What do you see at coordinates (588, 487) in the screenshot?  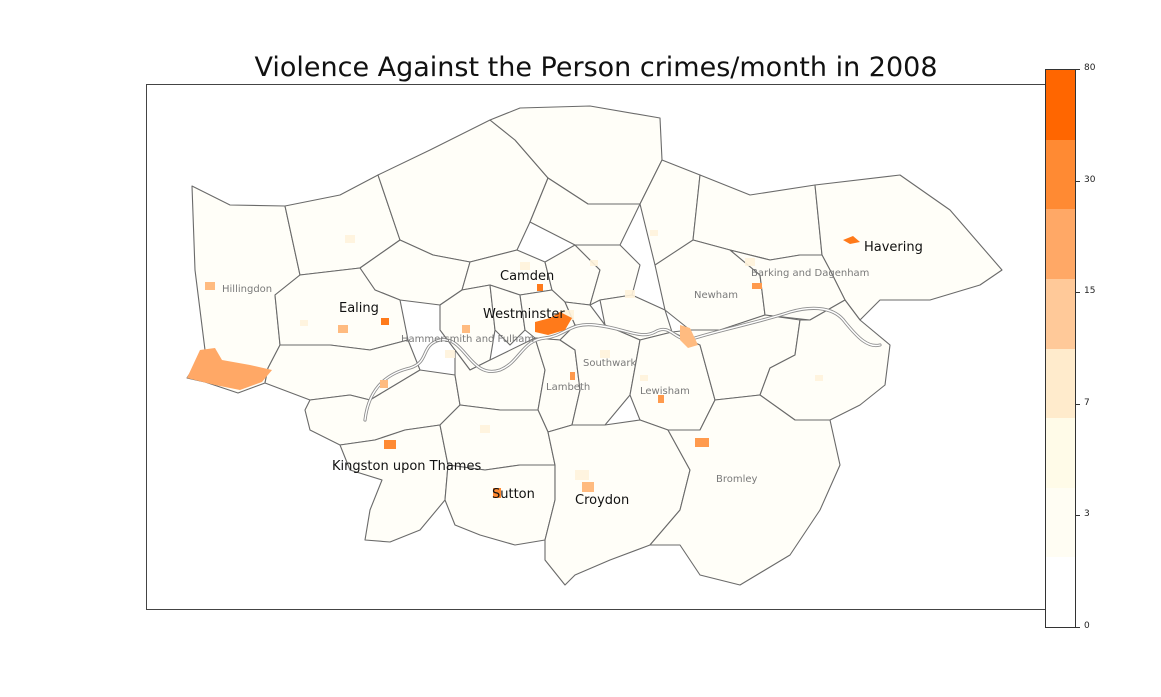 I see `hotspot-croydon` at bounding box center [588, 487].